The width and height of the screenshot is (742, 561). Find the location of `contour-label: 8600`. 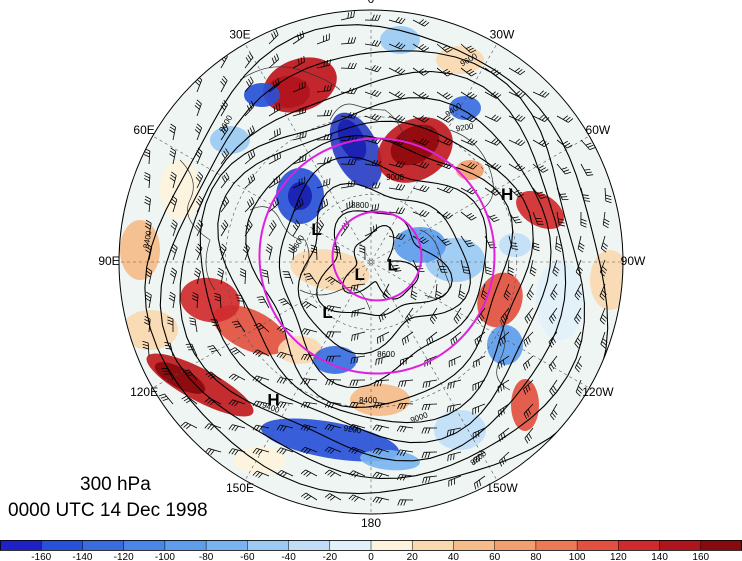

contour-label: 8600 is located at coordinates (386, 354).